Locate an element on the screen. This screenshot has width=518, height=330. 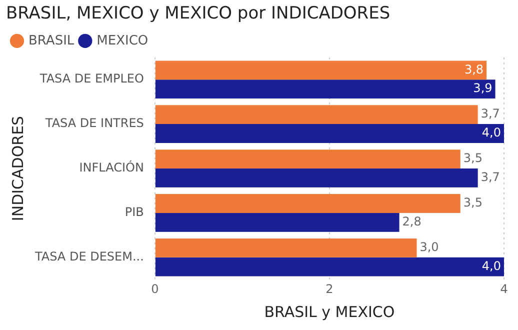
y-tick-label: PIB is located at coordinates (134, 212).